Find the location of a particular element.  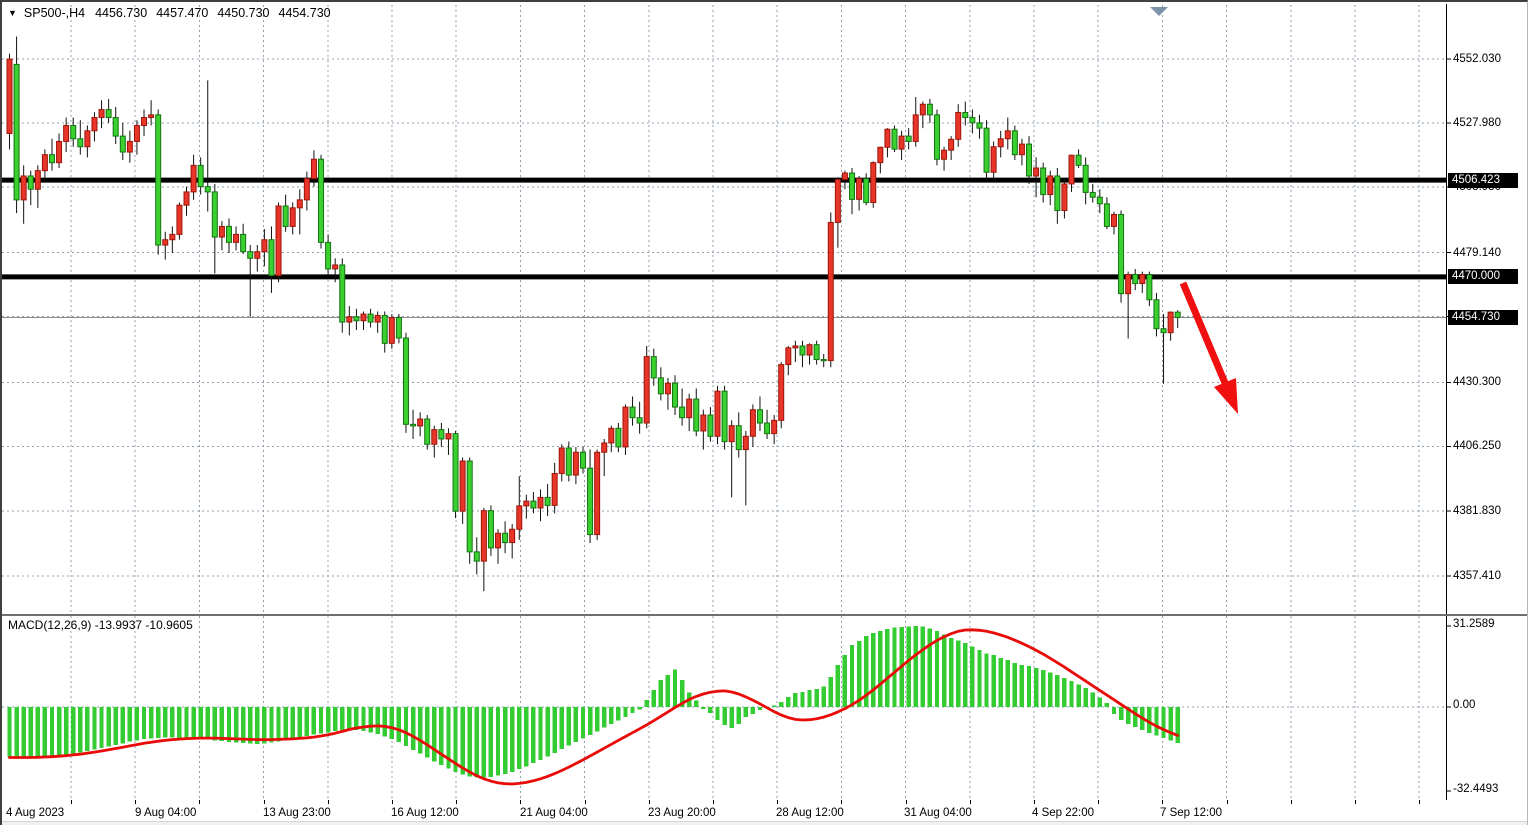

time-axis-label: 13 Aug 23:00 is located at coordinates (297, 813).